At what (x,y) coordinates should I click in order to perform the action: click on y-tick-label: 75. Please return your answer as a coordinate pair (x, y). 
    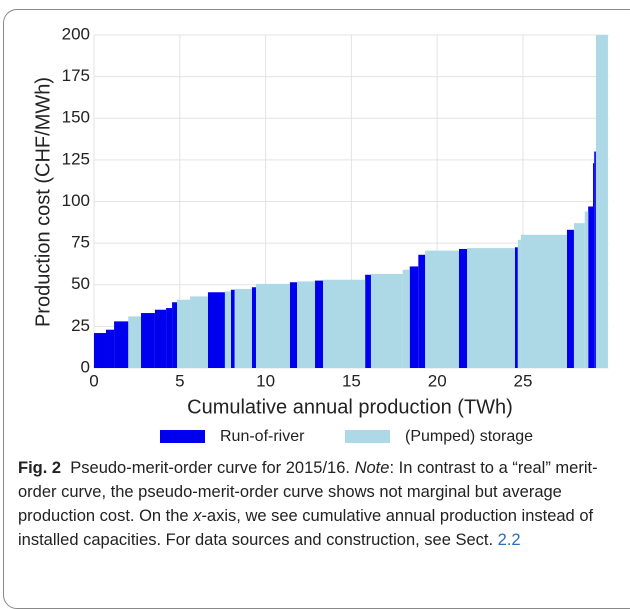
    Looking at the image, I should click on (80, 242).